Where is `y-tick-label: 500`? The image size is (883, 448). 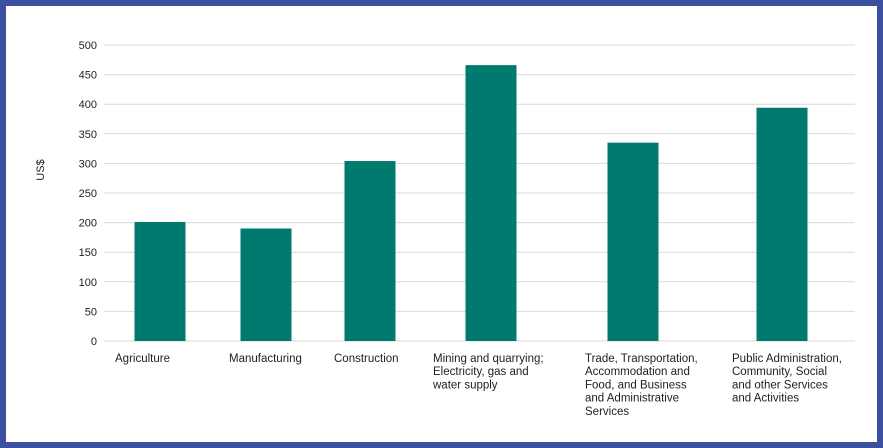
y-tick-label: 500 is located at coordinates (88, 46).